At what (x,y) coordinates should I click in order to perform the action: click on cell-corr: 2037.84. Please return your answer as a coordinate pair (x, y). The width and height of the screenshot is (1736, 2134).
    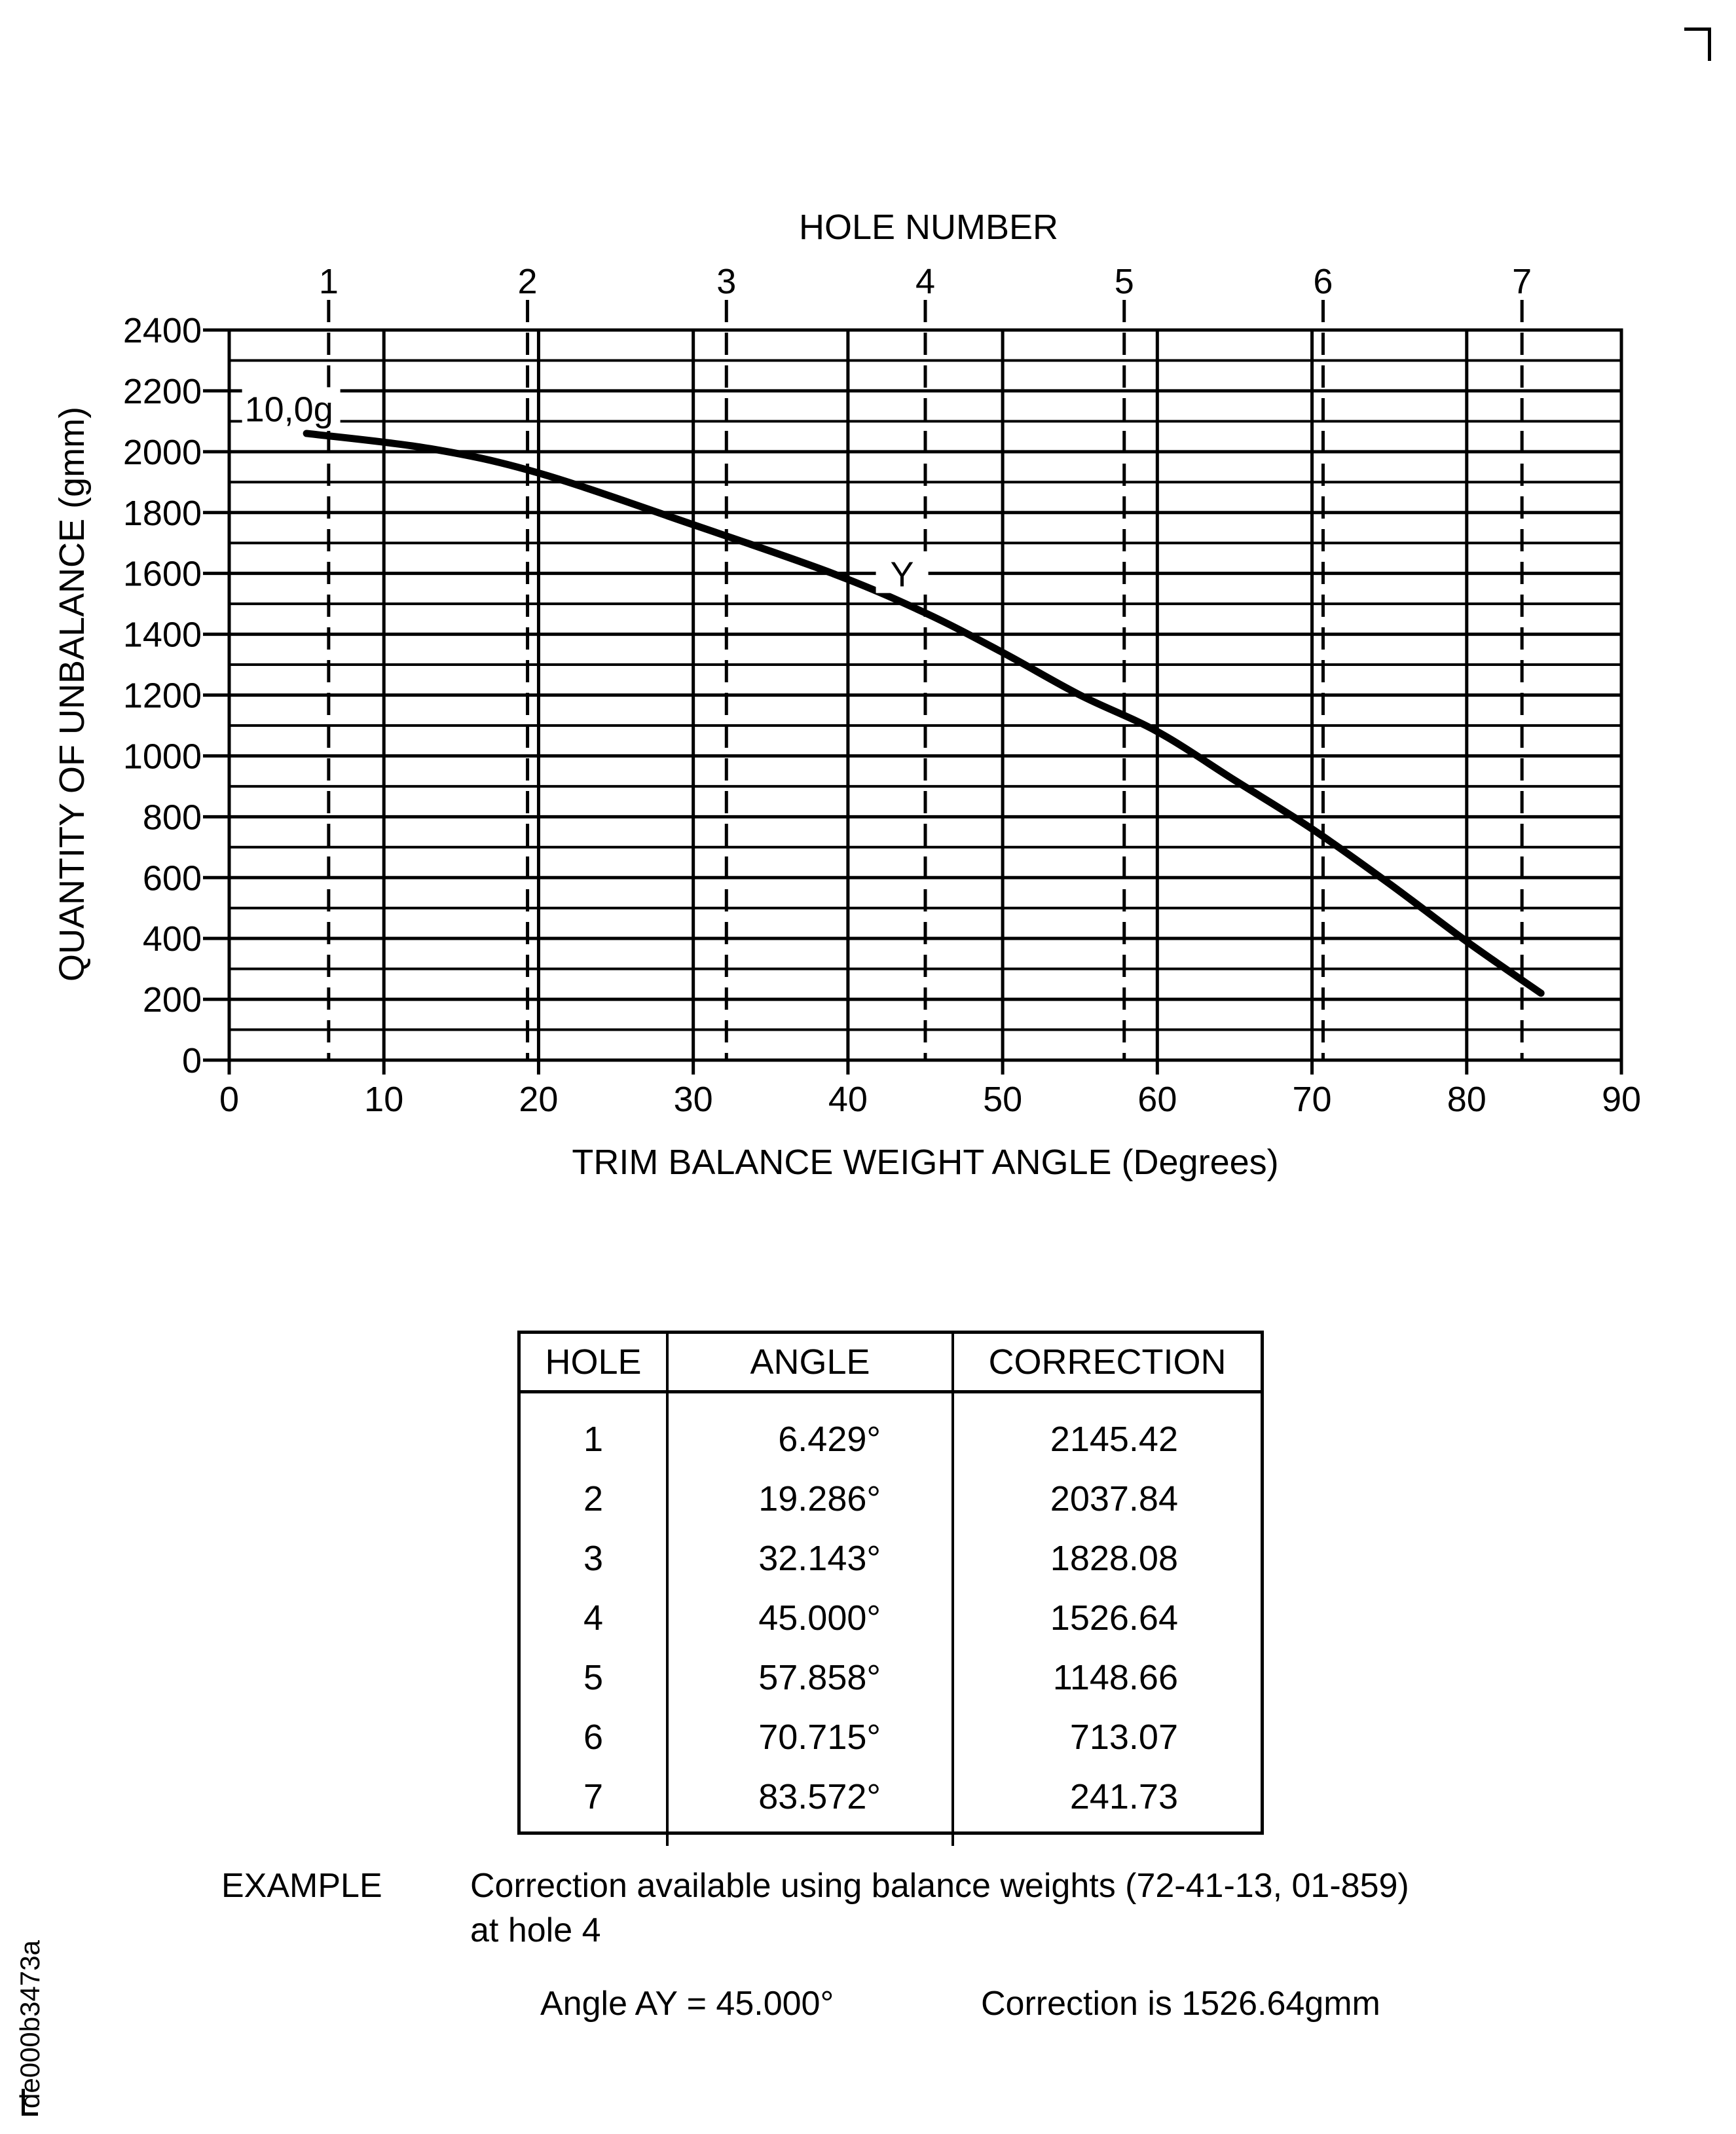
    Looking at the image, I should click on (1106, 1498).